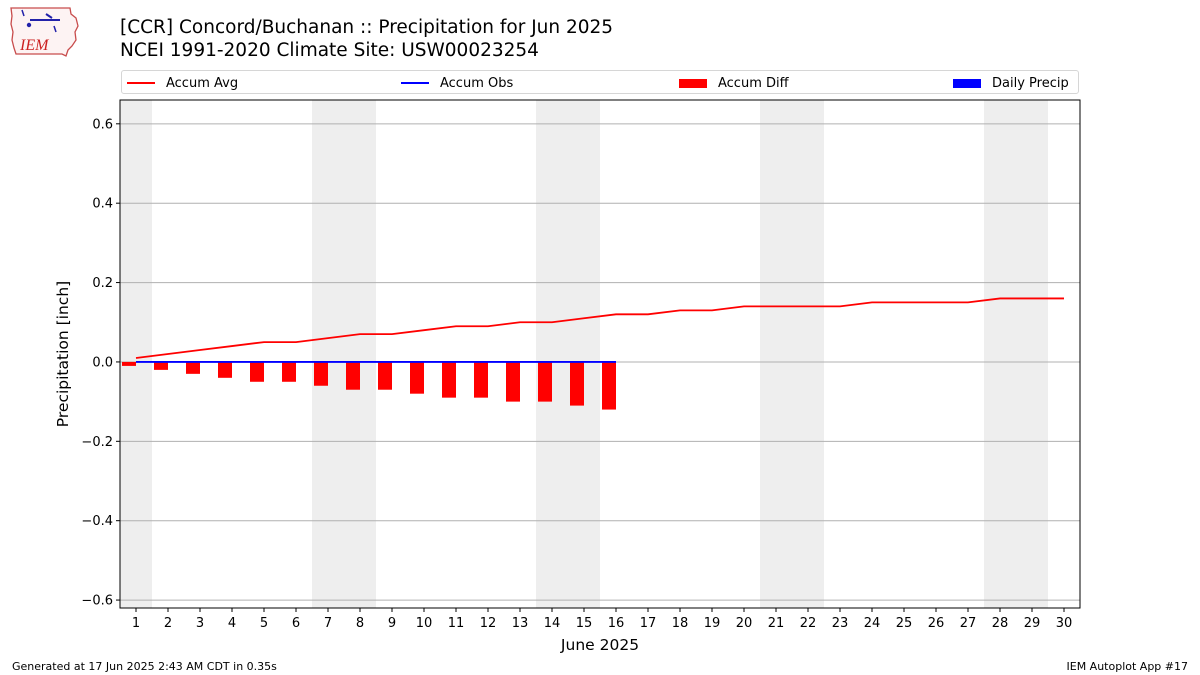  What do you see at coordinates (415, 83) in the screenshot?
I see `legend-swatch-accum-obs` at bounding box center [415, 83].